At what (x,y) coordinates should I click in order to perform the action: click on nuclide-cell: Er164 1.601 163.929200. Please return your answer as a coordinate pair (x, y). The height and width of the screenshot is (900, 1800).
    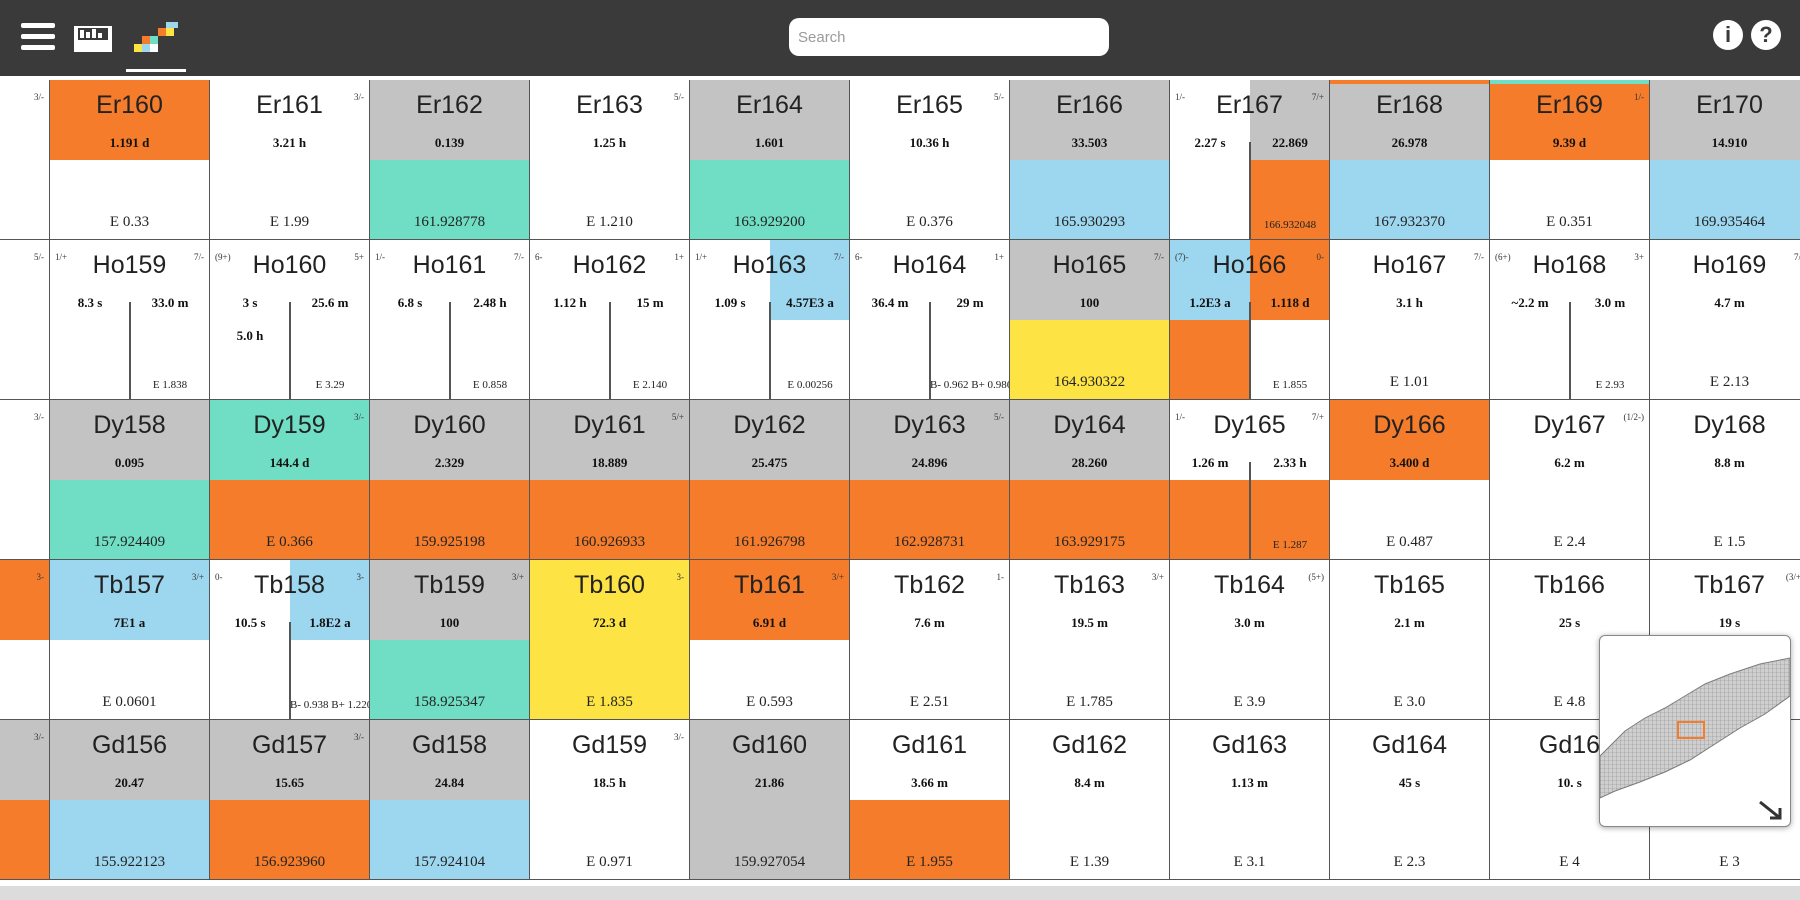
    Looking at the image, I should click on (770, 160).